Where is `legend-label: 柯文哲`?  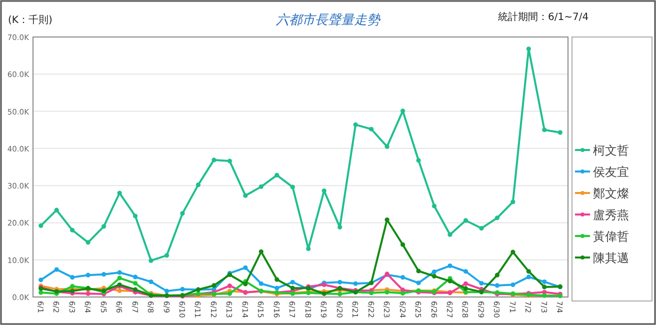 legend-label: 柯文哲 is located at coordinates (611, 151).